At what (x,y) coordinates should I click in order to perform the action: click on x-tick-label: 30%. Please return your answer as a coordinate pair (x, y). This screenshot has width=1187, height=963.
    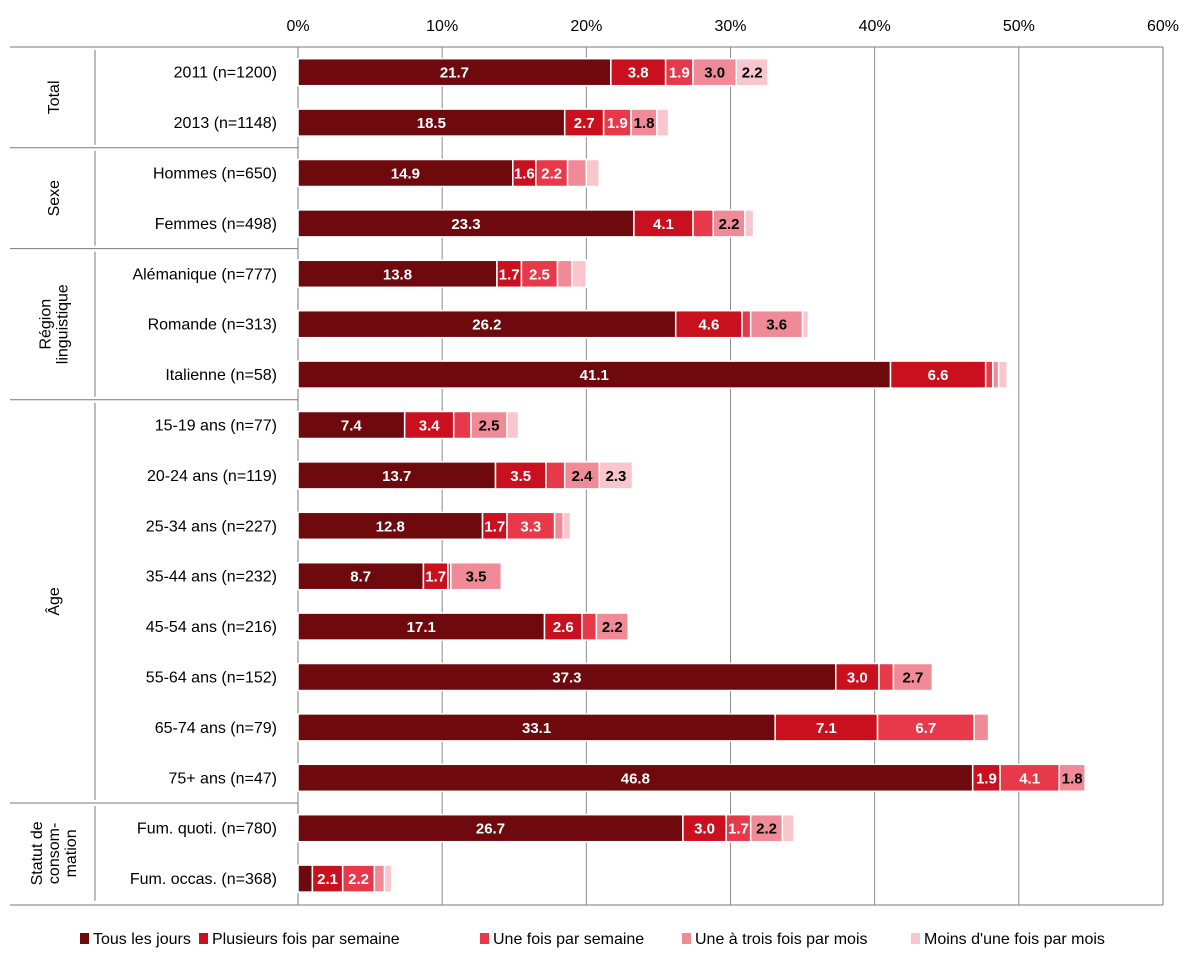
    Looking at the image, I should click on (730, 26).